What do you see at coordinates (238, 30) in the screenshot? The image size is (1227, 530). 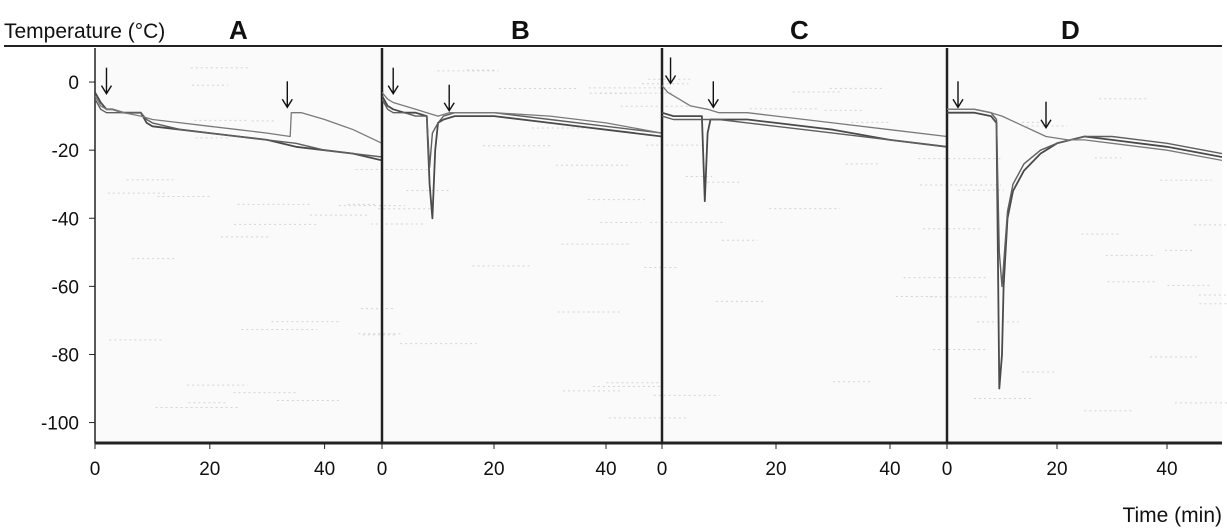 I see `panel-letter-A: A` at bounding box center [238, 30].